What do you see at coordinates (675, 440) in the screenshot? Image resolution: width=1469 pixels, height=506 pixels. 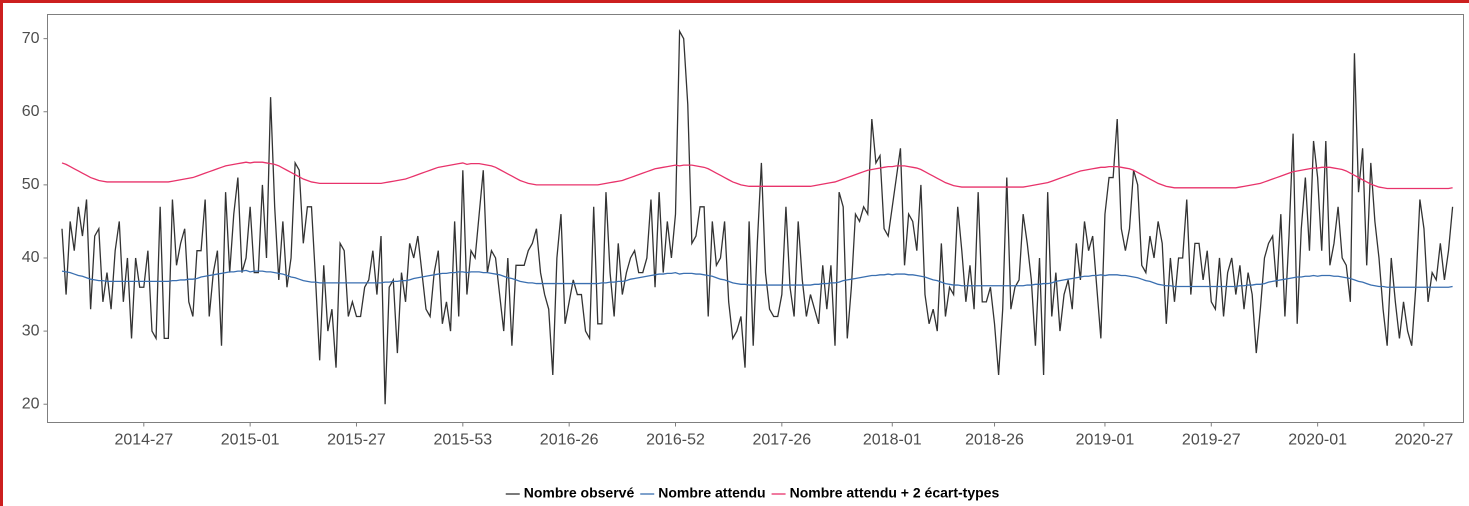 I see `x-tick-label: 2016-52` at bounding box center [675, 440].